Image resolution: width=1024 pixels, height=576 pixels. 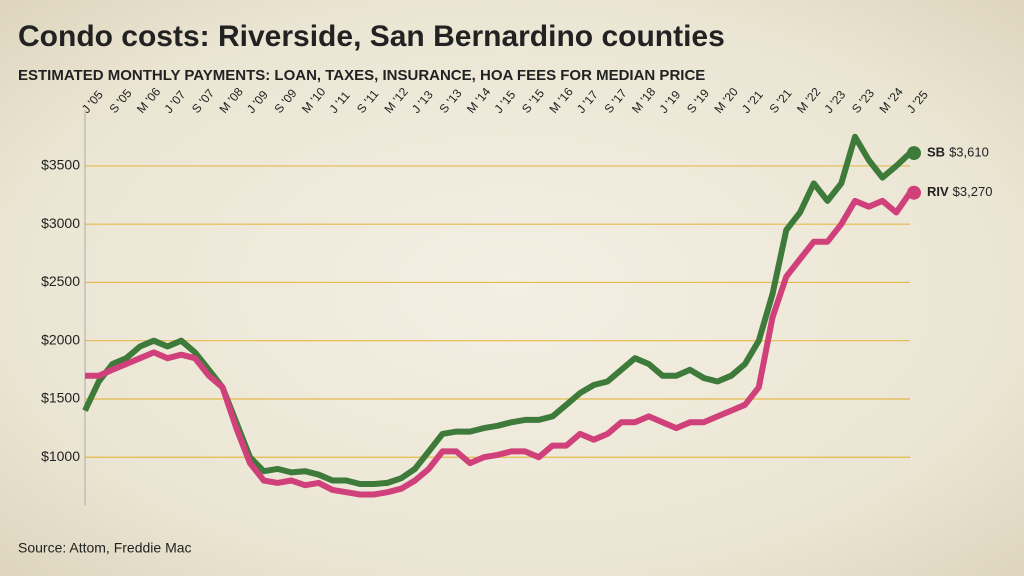 I want to click on x-tick-label: J '05, so click(x=92, y=102).